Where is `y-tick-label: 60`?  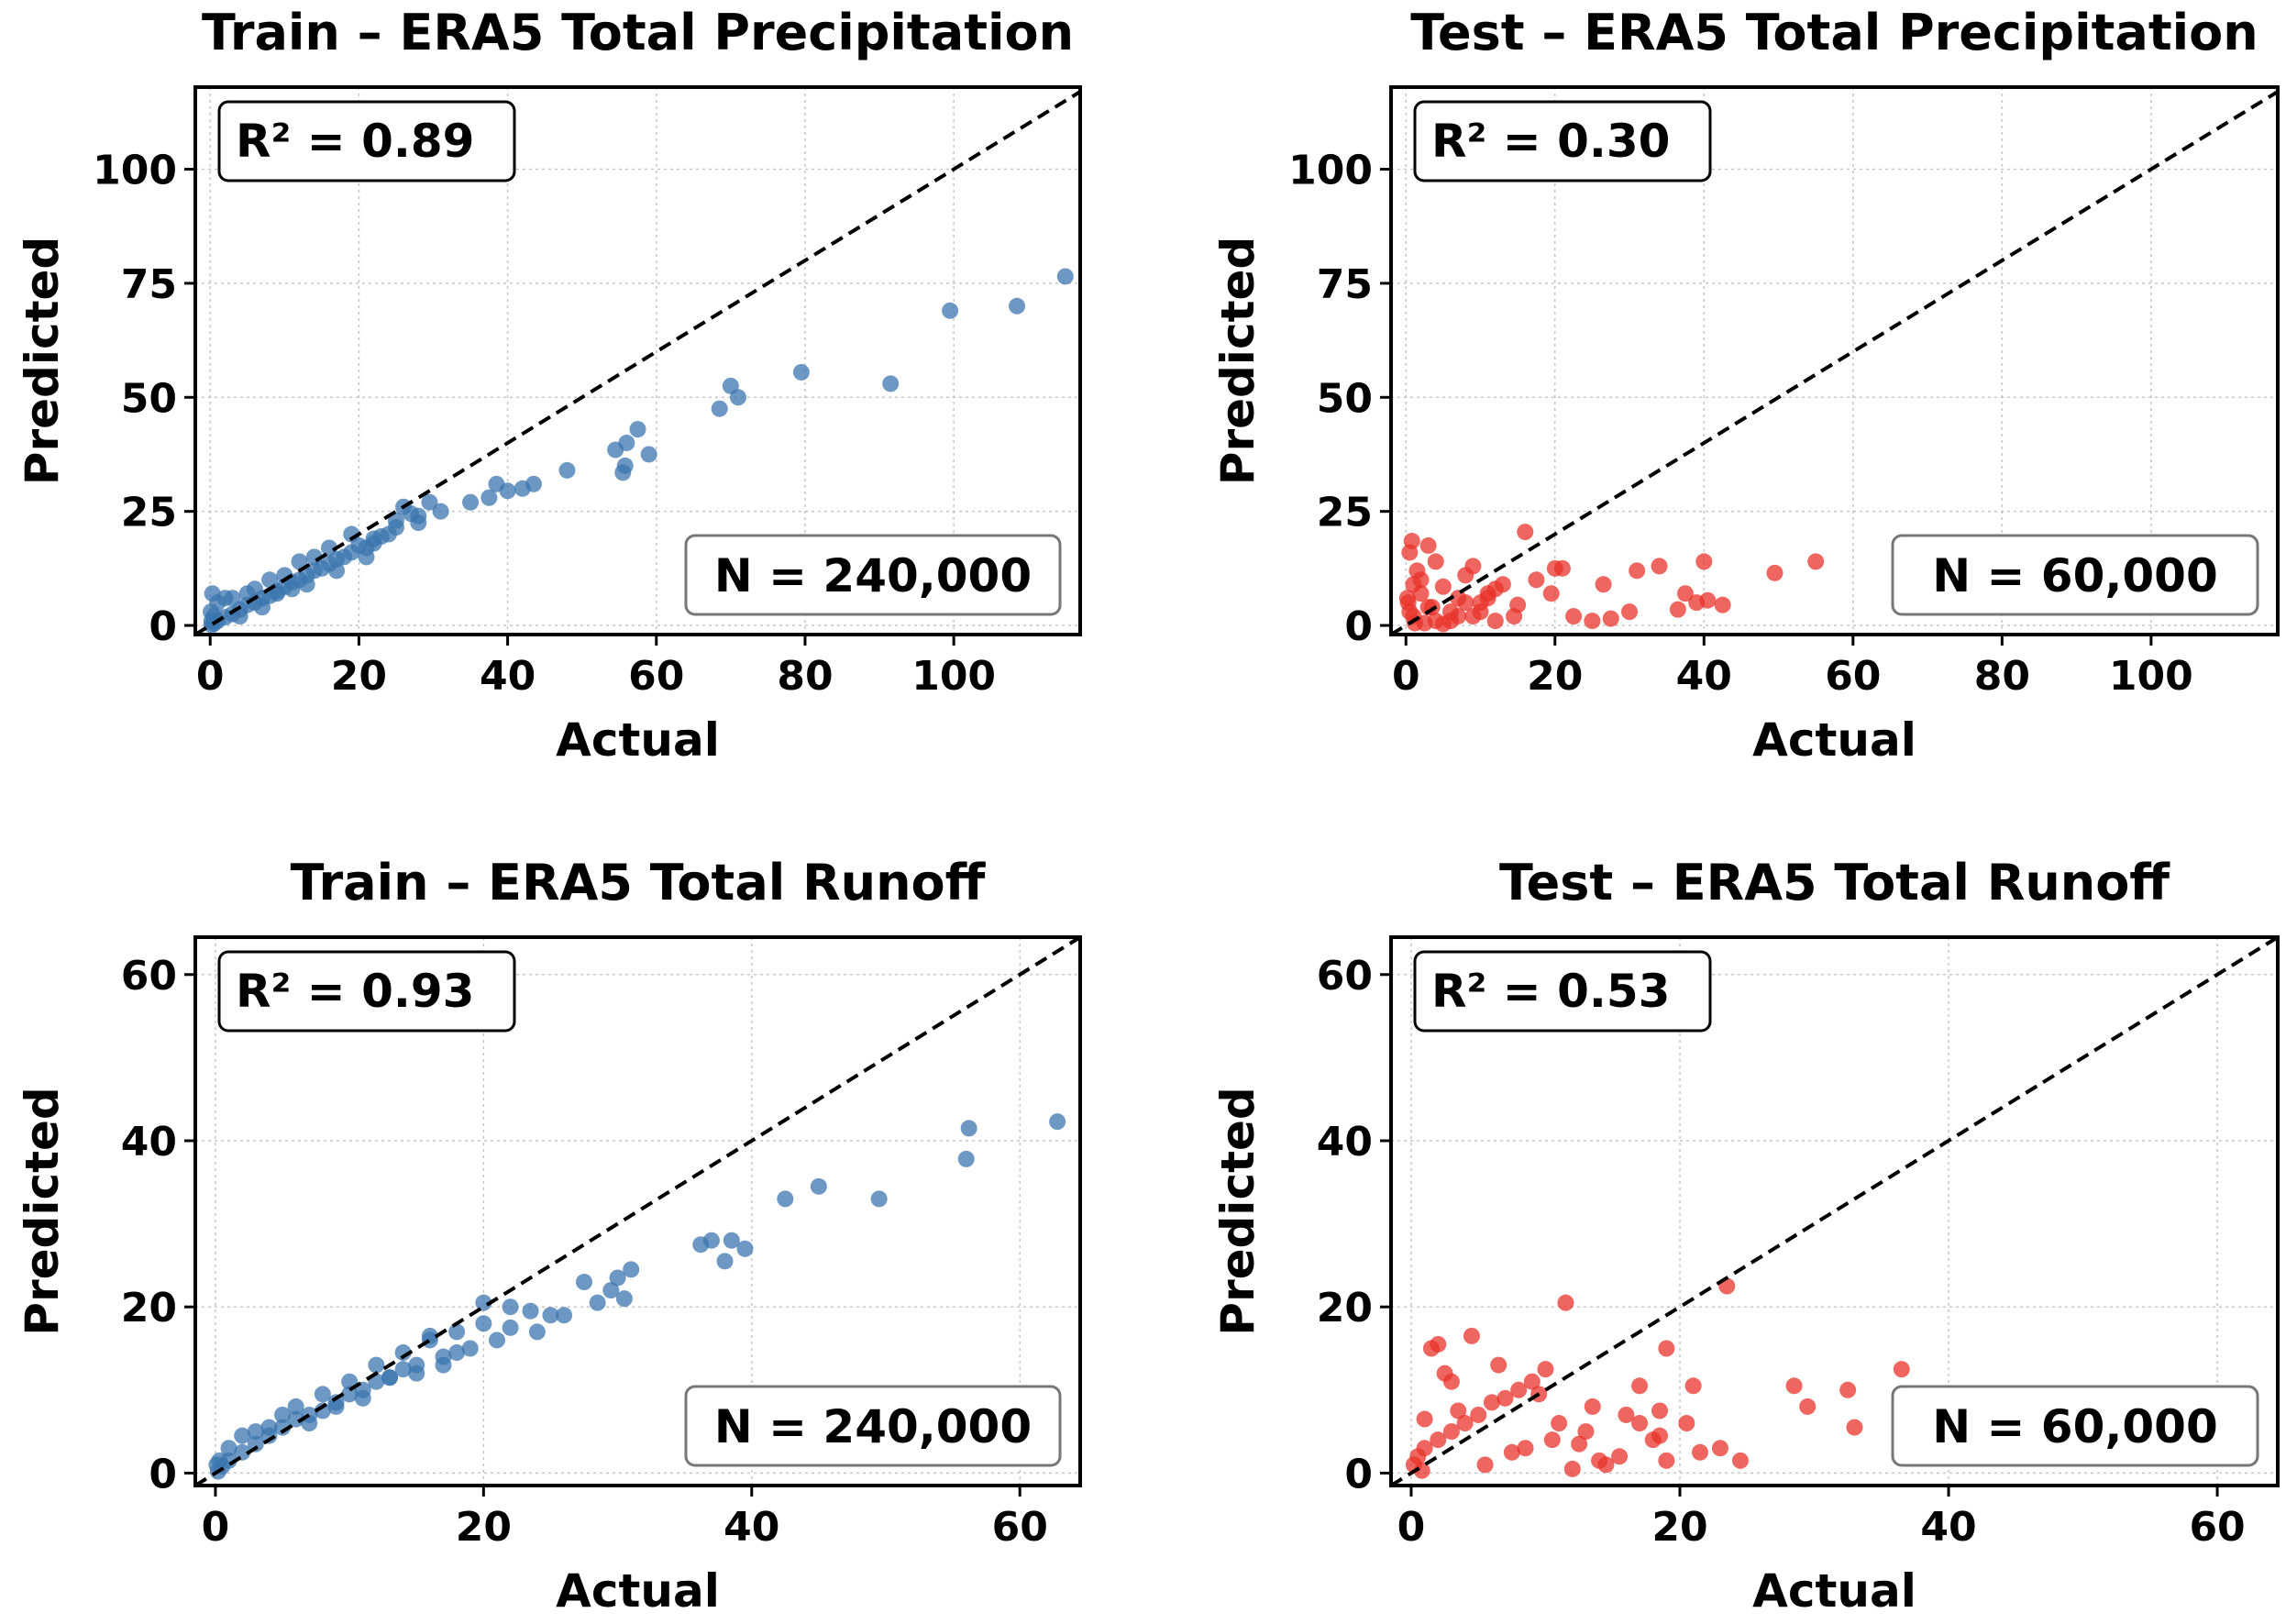
y-tick-label: 60 is located at coordinates (149, 976).